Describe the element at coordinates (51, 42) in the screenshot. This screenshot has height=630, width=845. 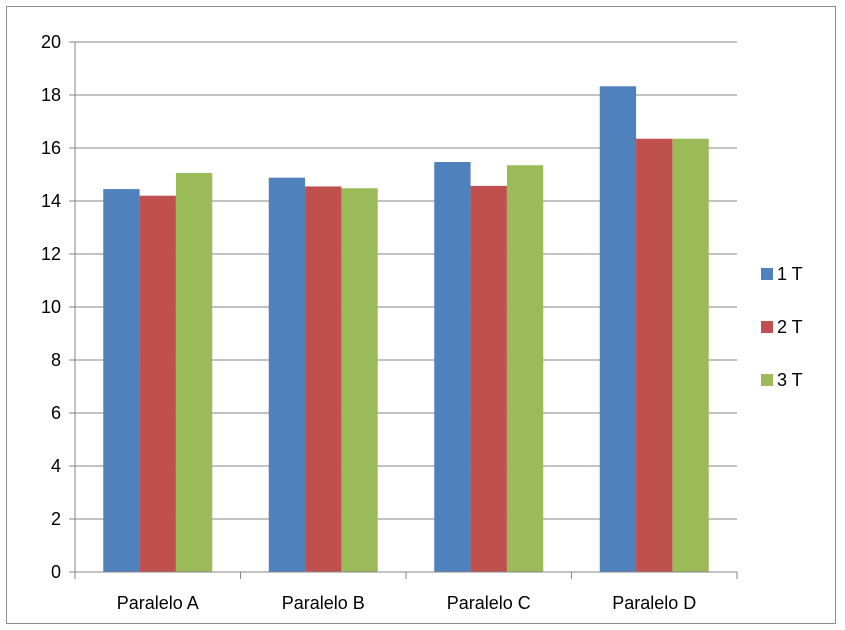
I see `y-tick-label: 20` at that location.